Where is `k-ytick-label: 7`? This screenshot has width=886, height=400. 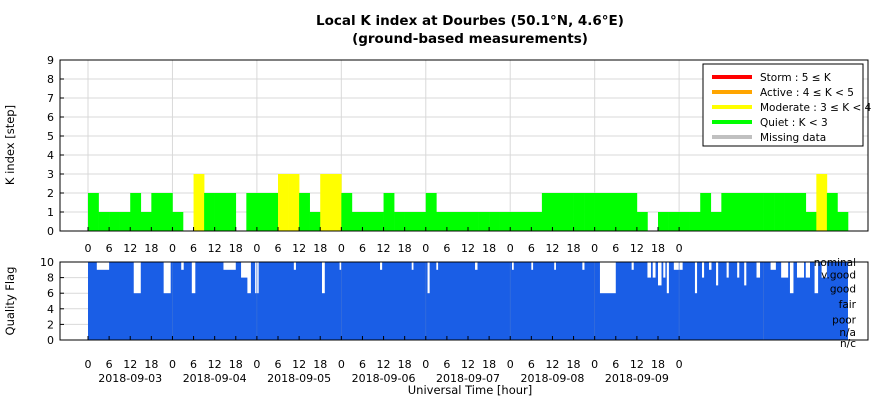
k-ytick-label: 7 is located at coordinates (50, 98).